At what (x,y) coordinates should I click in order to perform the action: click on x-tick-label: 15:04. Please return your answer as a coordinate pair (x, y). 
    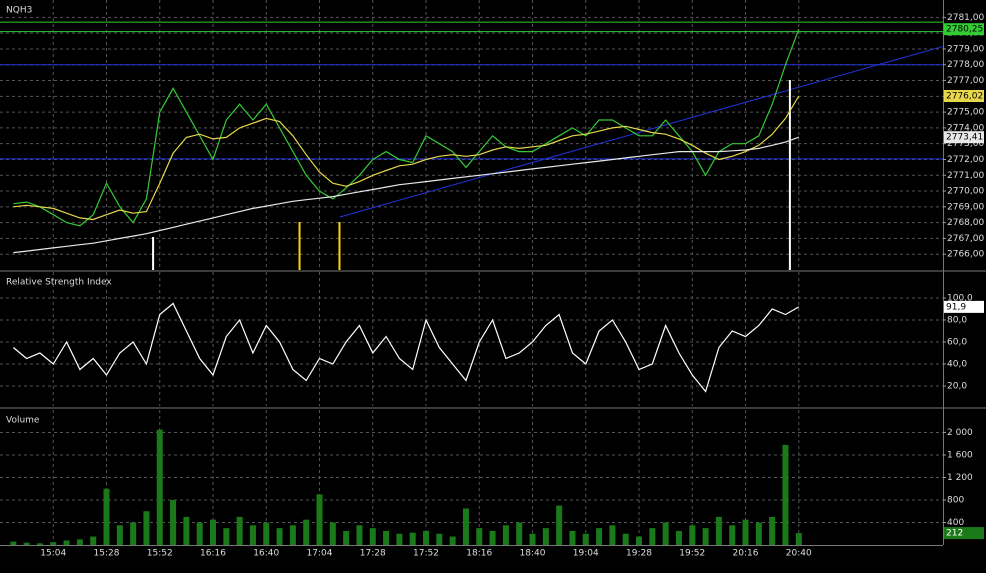
    Looking at the image, I should click on (53, 554).